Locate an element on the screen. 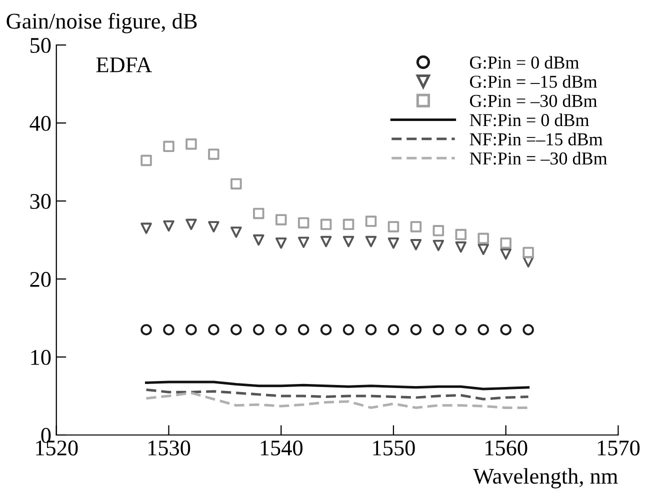 This screenshot has height=500, width=648. legend-label: NF:Pin =–15 dBm is located at coordinates (536, 139).